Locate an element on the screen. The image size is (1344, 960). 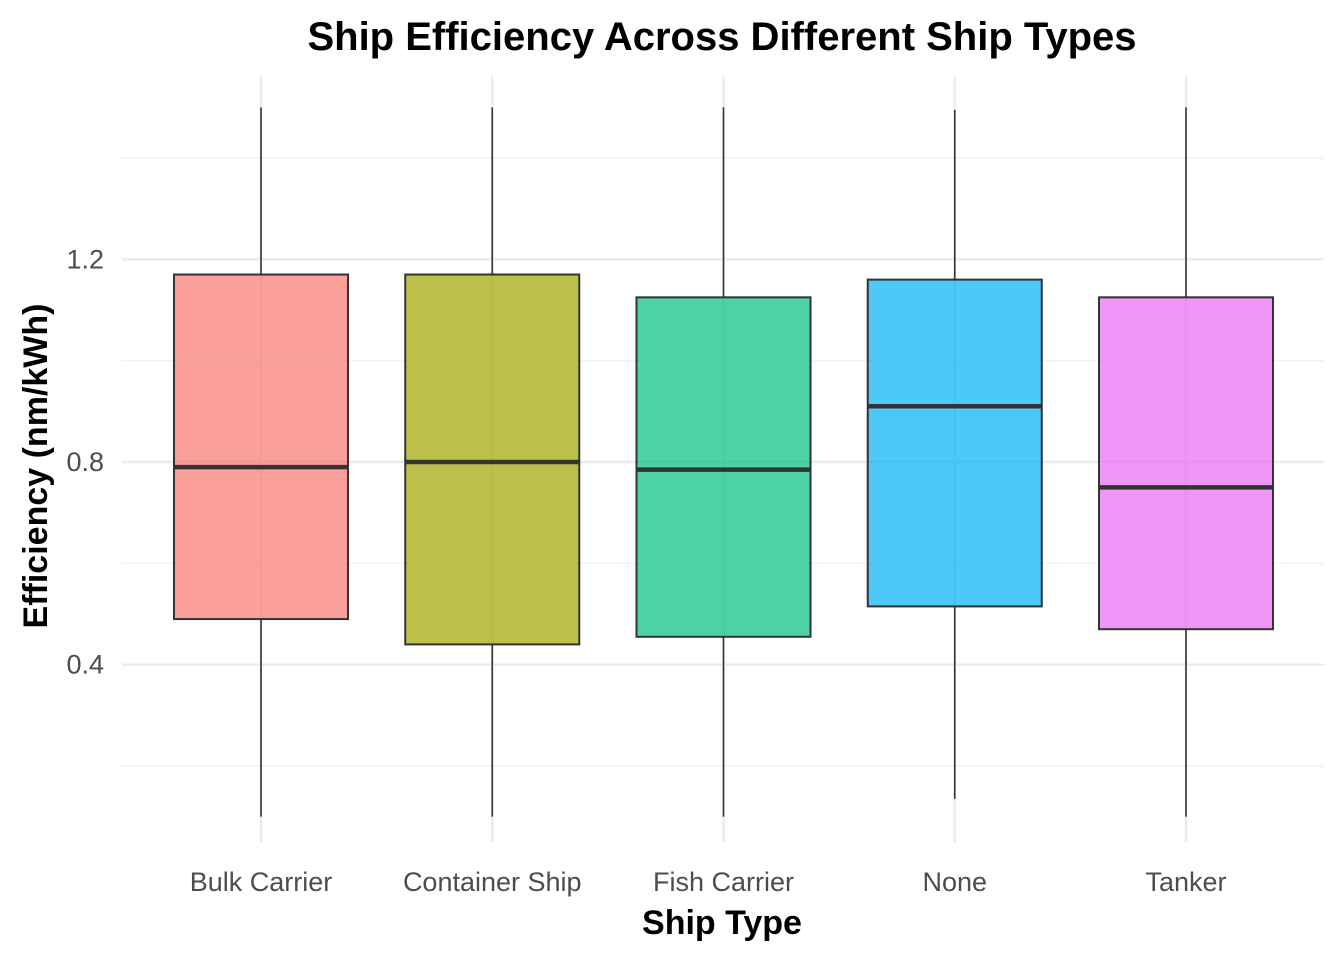
y-tick-label: 1.2 is located at coordinates (85, 259).